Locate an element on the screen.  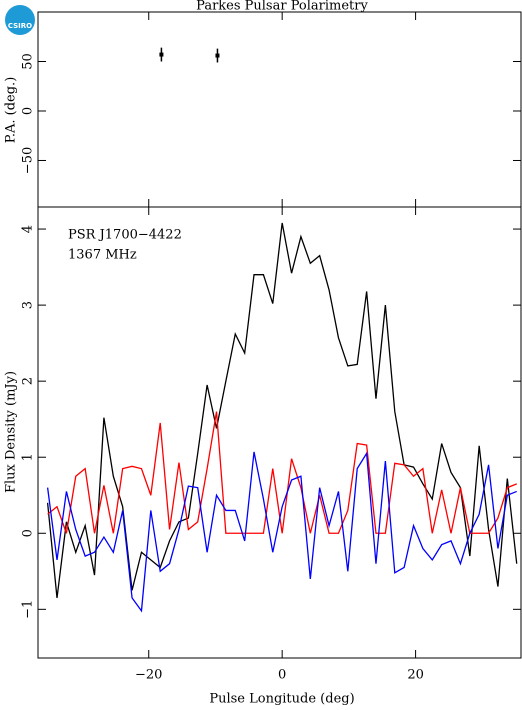
x-tick-label: 20 is located at coordinates (415, 675).